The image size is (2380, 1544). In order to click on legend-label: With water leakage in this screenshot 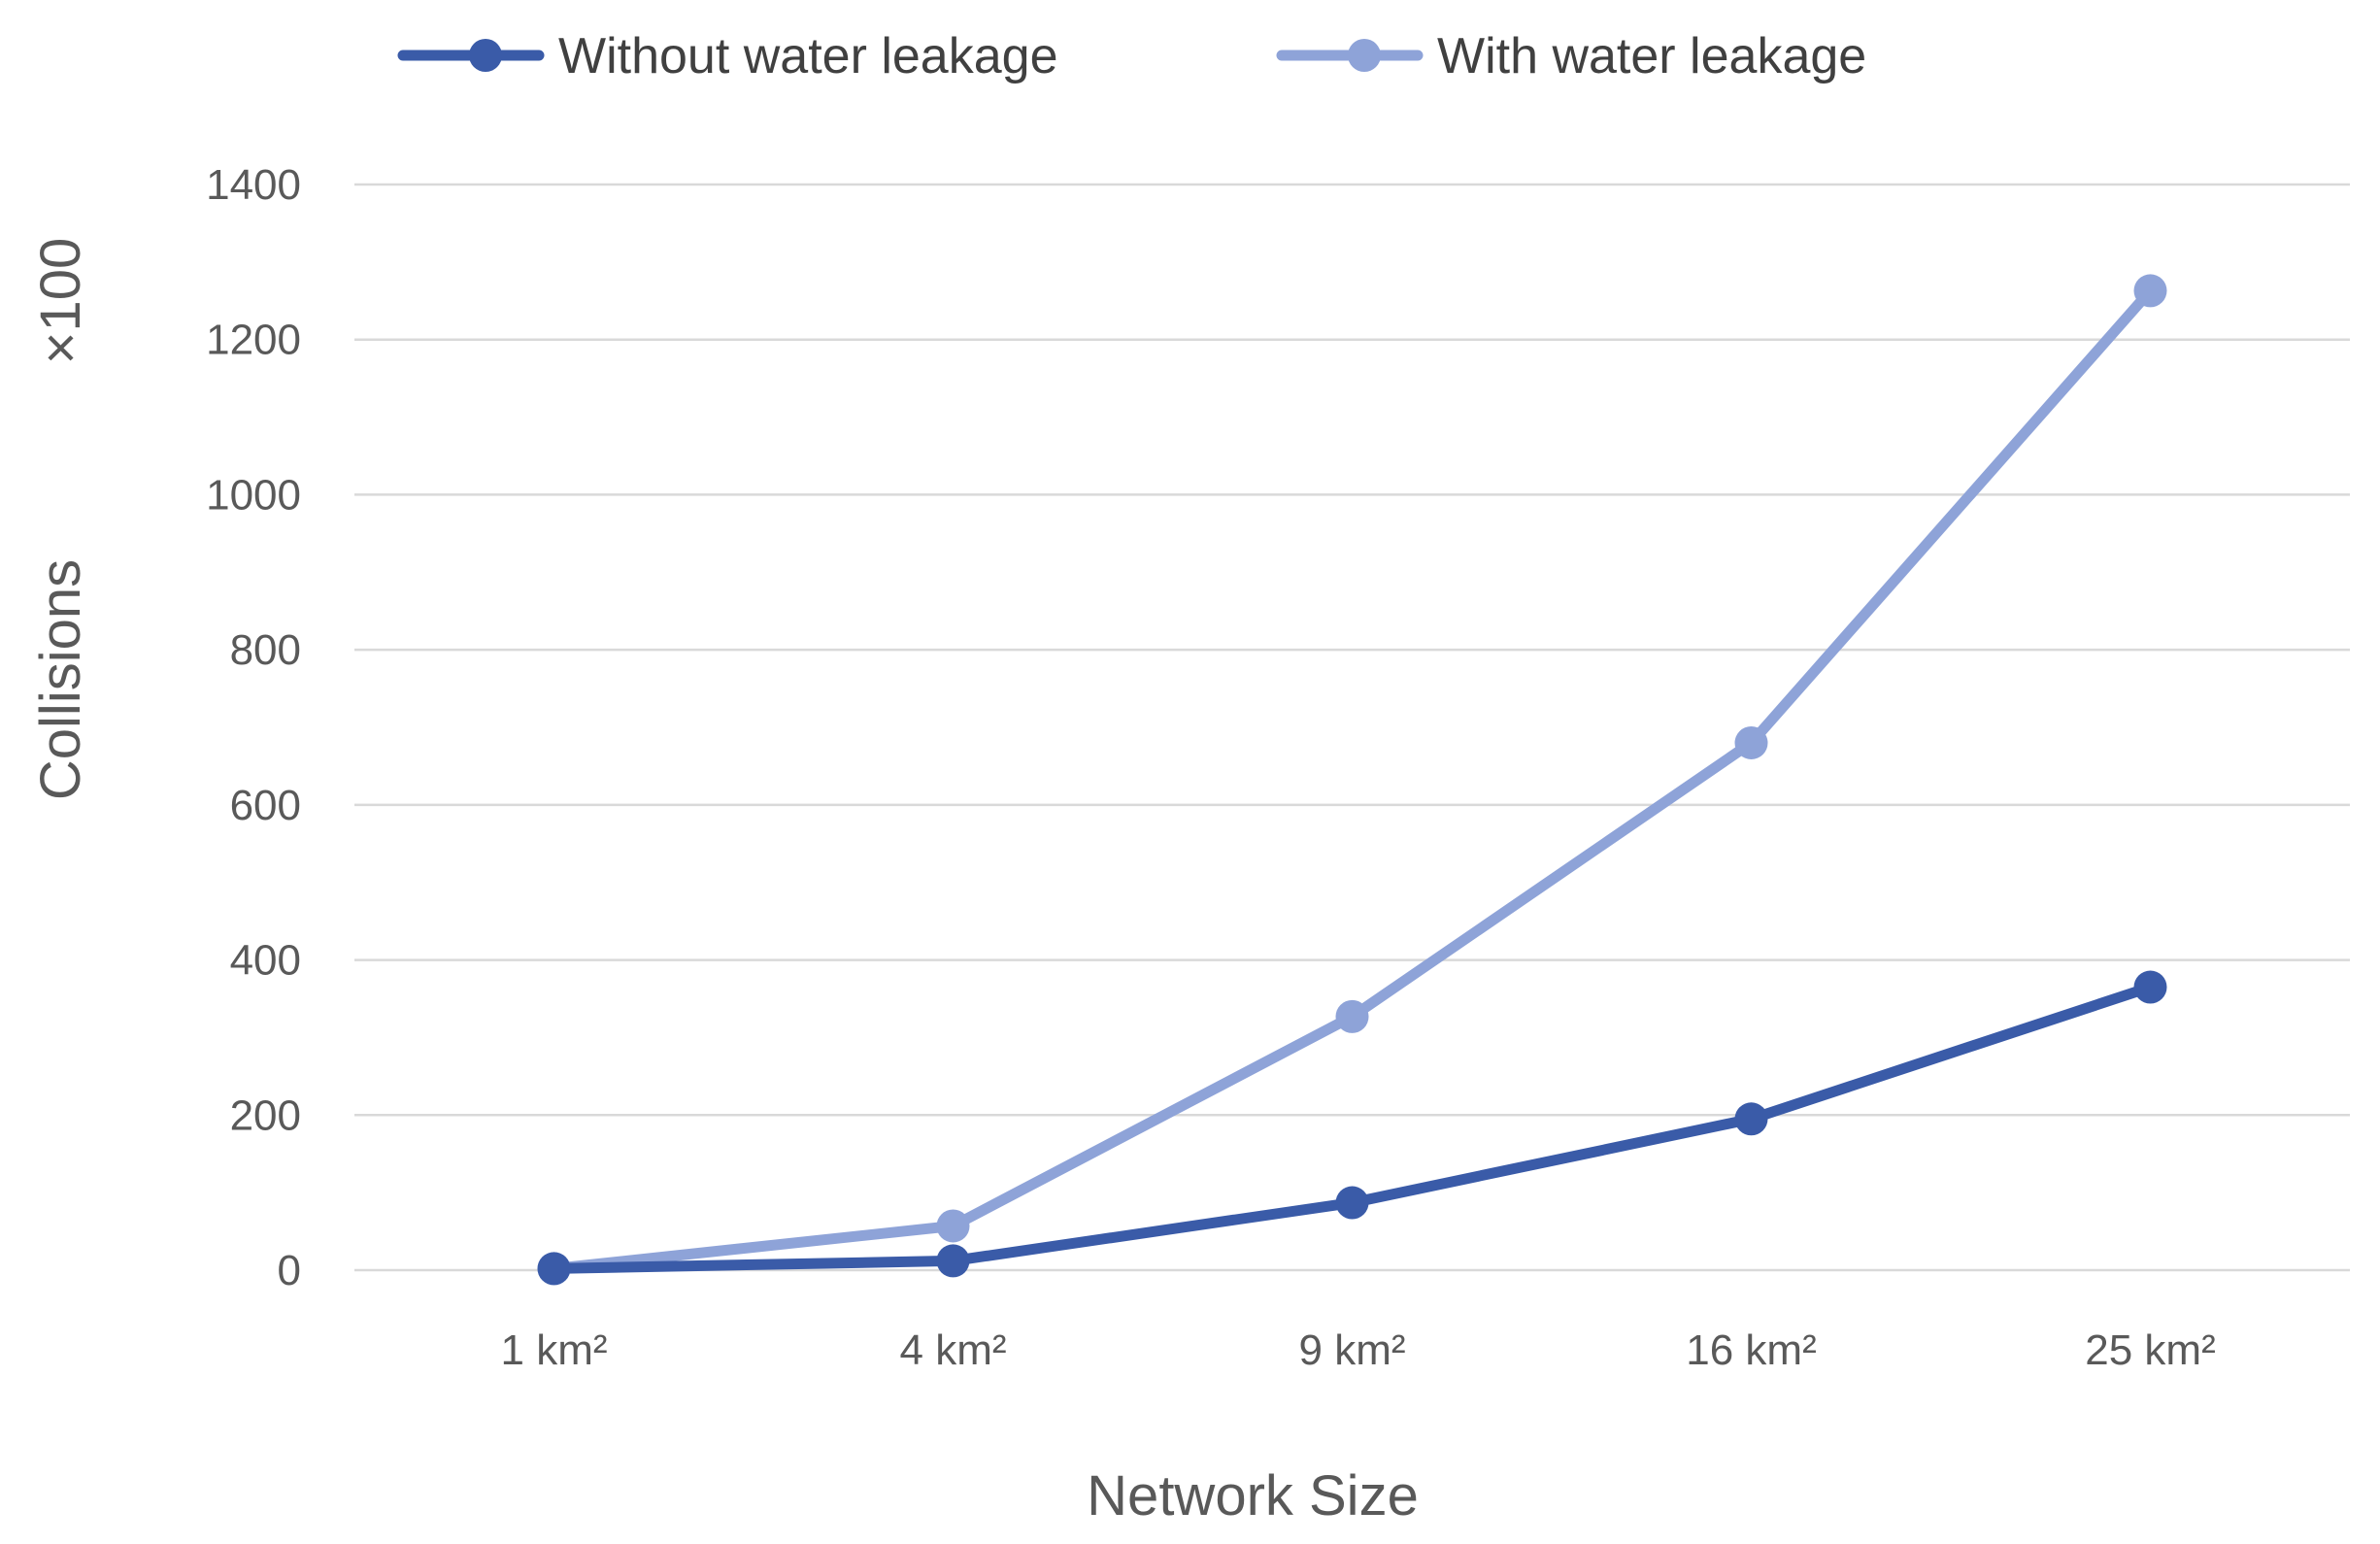, I will do `click(1651, 56)`.